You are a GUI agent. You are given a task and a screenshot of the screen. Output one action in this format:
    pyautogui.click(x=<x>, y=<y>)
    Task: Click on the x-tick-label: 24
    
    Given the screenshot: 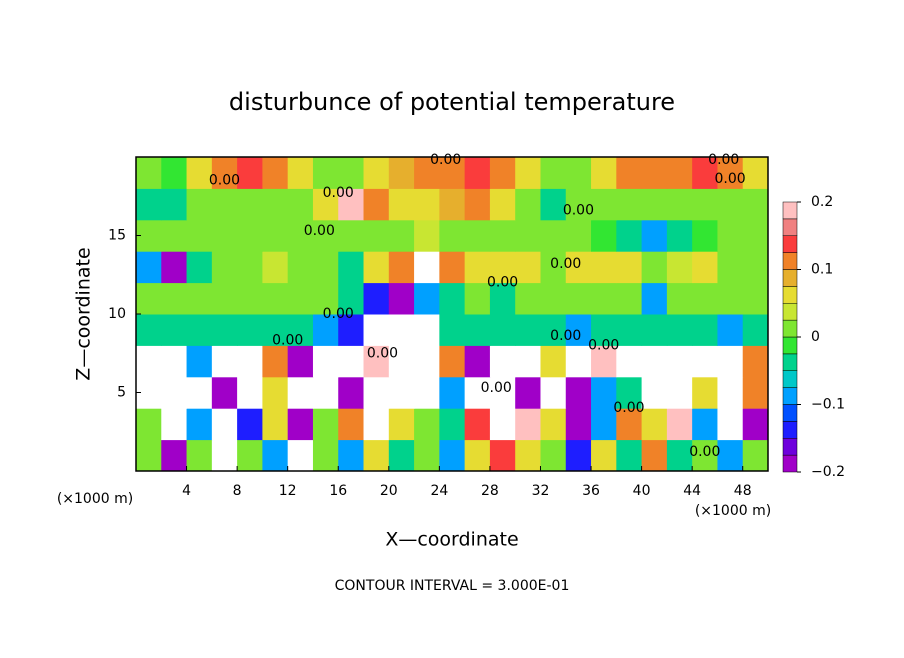 What is the action you would take?
    pyautogui.click(x=439, y=491)
    